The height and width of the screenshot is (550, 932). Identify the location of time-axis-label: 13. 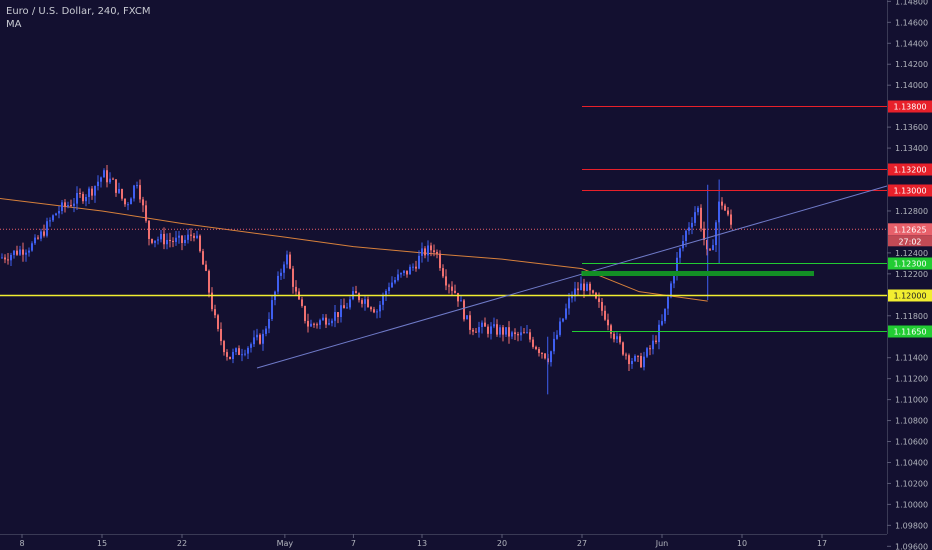
(422, 543).